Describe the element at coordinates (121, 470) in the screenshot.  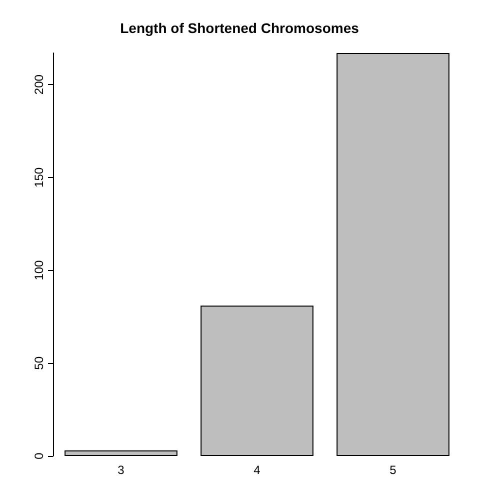
I see `x-tick-label: 3` at that location.